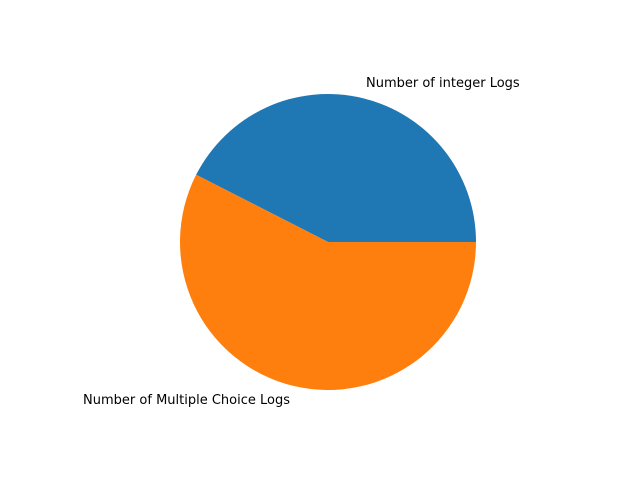 This screenshot has width=640, height=480. I want to click on pie-slice-label: Number of Multiple Choice Logs, so click(186, 400).